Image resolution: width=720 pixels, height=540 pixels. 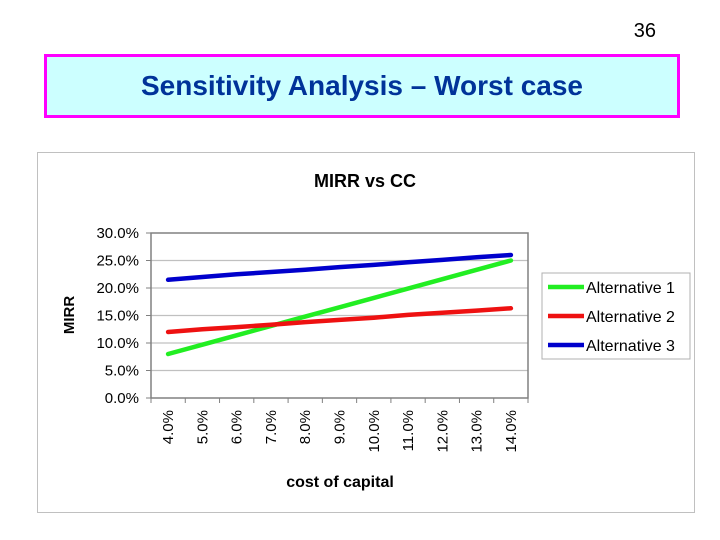 I want to click on slide-title-box: Sensitivity Analysis – Worst case, so click(x=362, y=86).